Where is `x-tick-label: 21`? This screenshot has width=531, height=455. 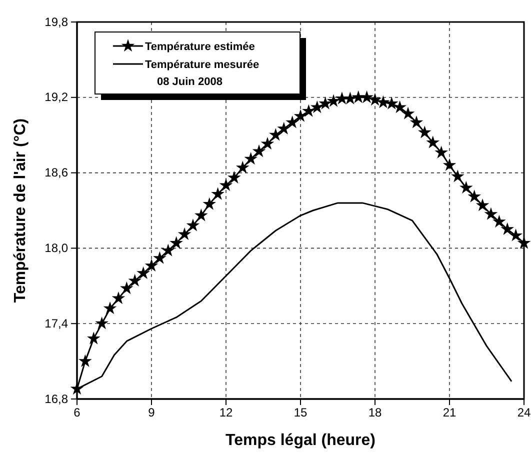 x-tick-label: 21 is located at coordinates (449, 413).